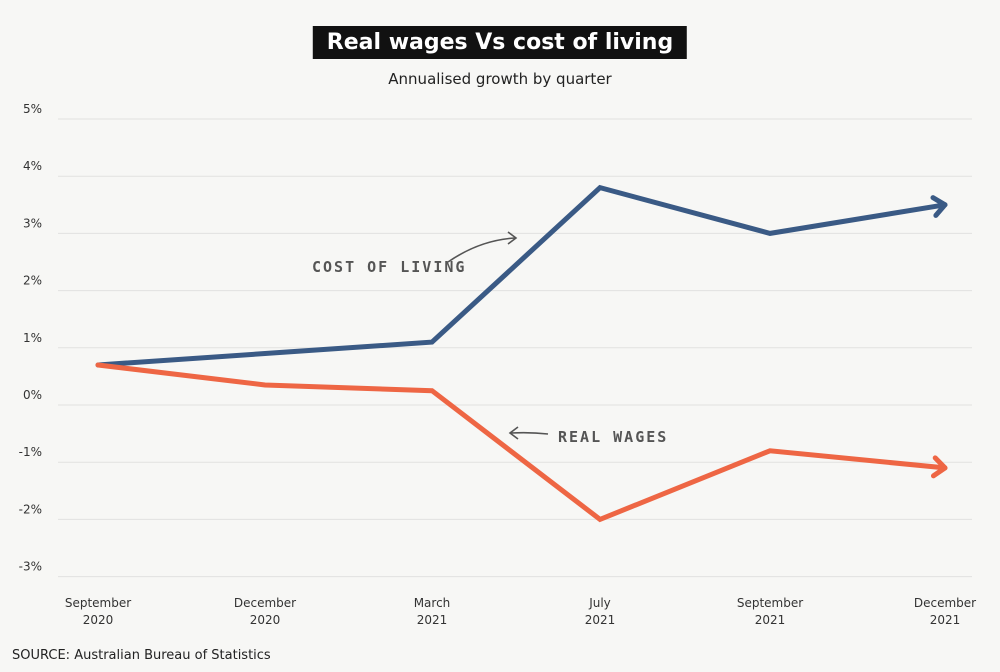  What do you see at coordinates (500, 42) in the screenshot?
I see `chart-title: Real wages Vs cost of living` at bounding box center [500, 42].